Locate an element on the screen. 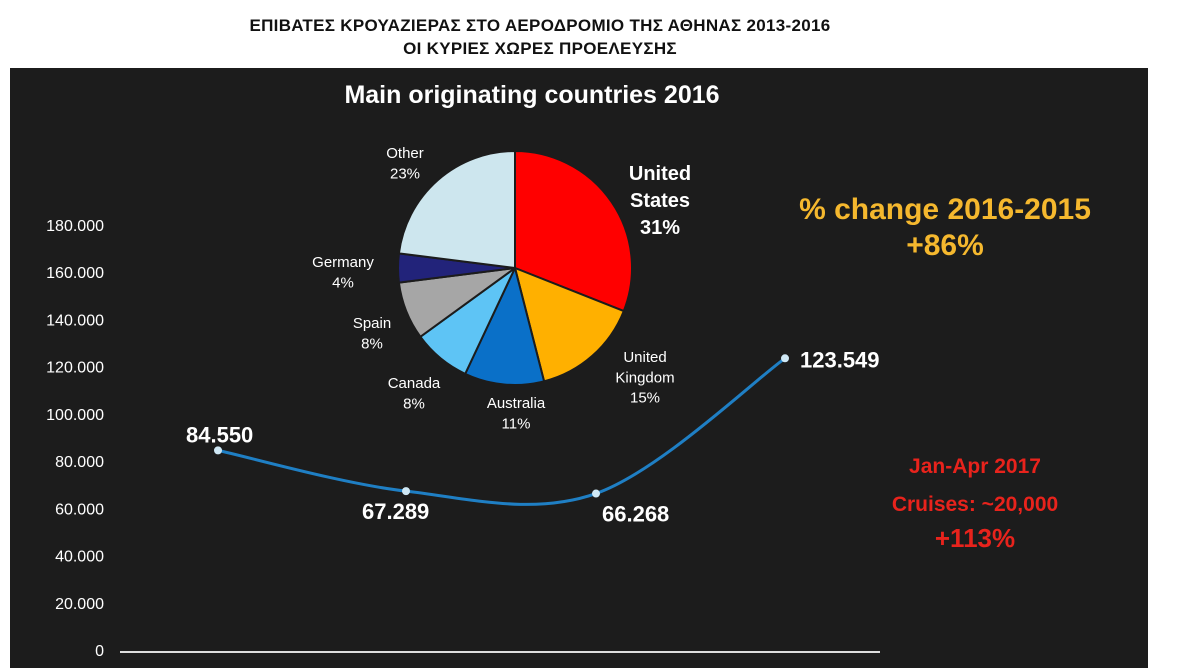  cruises-label: Cruises: ~20,000 is located at coordinates (975, 504).